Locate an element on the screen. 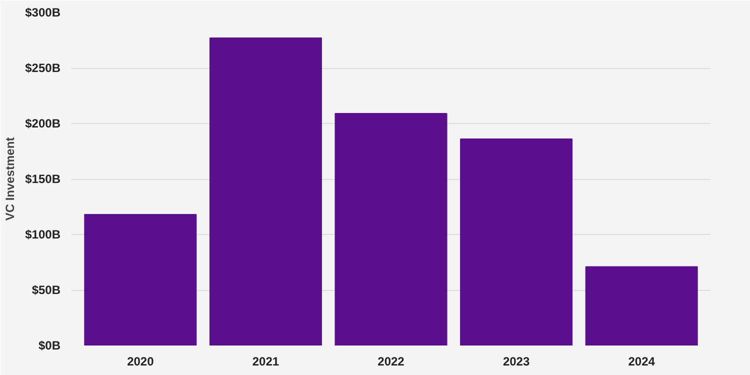  y-axis-title: VC Investment is located at coordinates (10, 179).